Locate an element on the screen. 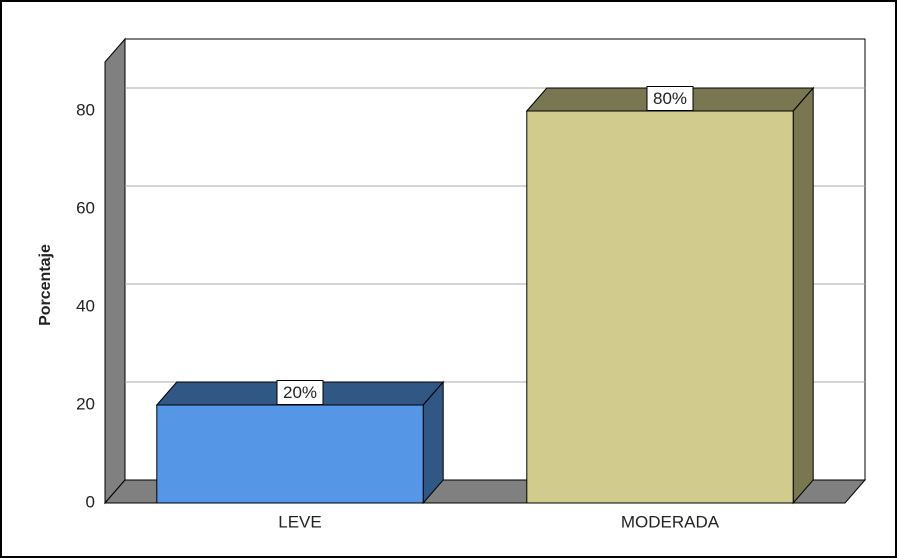 The height and width of the screenshot is (558, 897). y-tick-label: 20 is located at coordinates (85, 403).